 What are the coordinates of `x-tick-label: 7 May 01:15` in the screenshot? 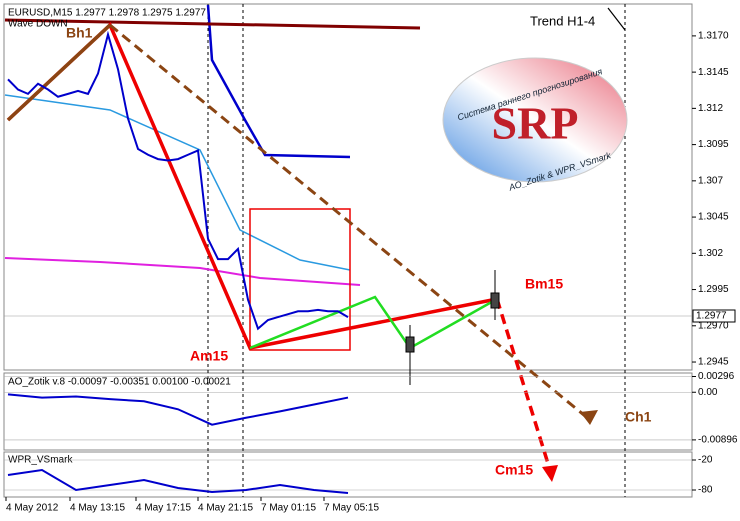 It's located at (288, 508).